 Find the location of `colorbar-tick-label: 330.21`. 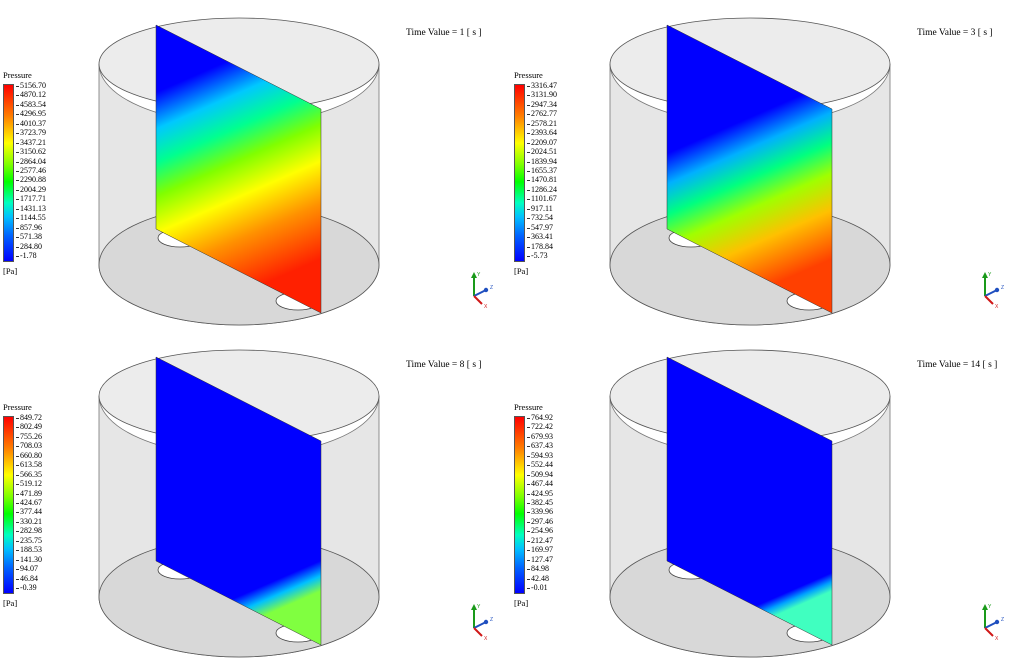

colorbar-tick-label: 330.21 is located at coordinates (29, 521).